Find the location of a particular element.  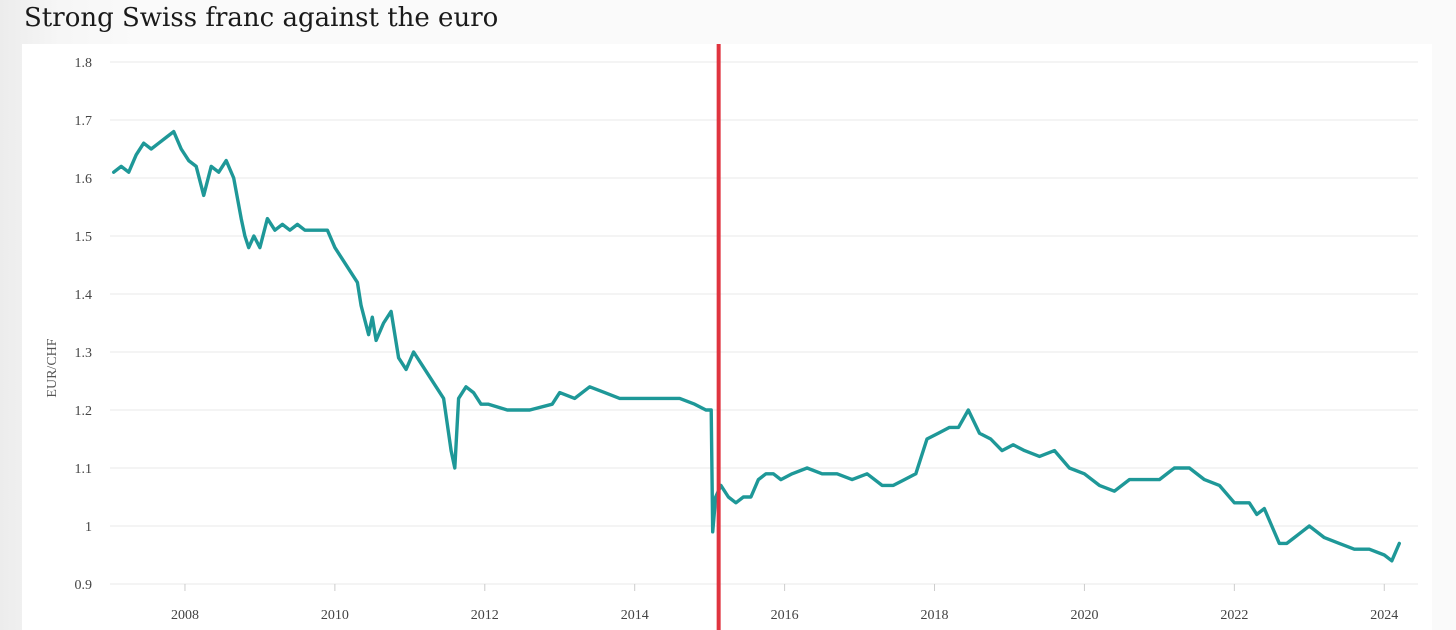

y-axis-title: EUR/CHF is located at coordinates (52, 367).